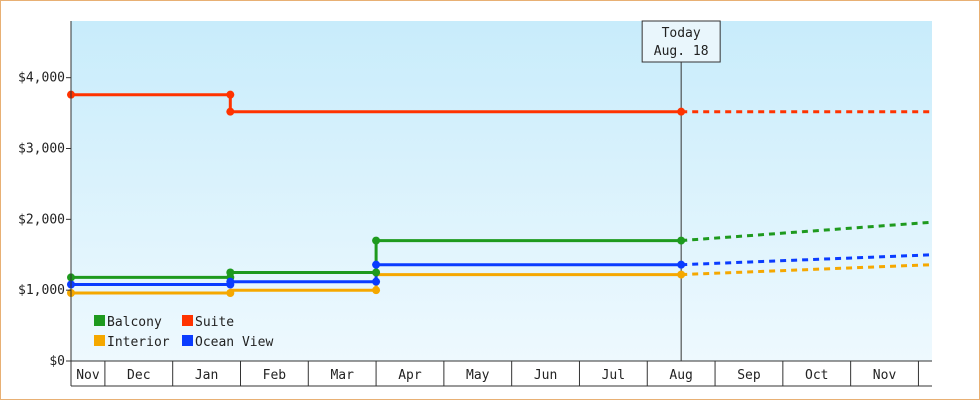 The height and width of the screenshot is (401, 980). What do you see at coordinates (410, 375) in the screenshot?
I see `x-tick-label: Apr` at bounding box center [410, 375].